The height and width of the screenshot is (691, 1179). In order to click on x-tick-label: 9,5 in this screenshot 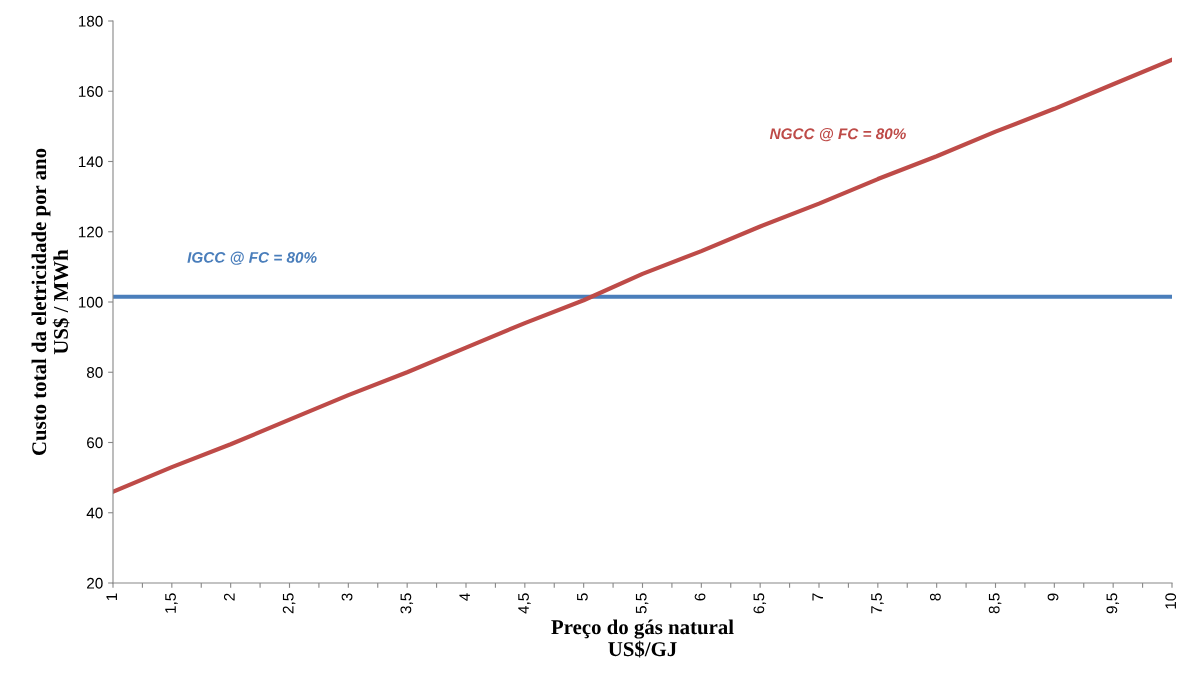, I will do `click(1113, 603)`.